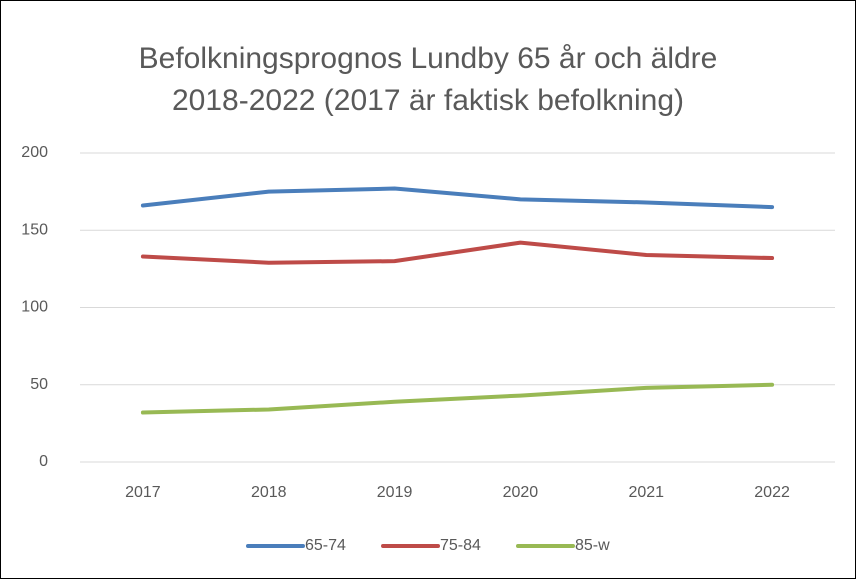 The width and height of the screenshot is (856, 579). Describe the element at coordinates (395, 492) in the screenshot. I see `x-tick-label: 2019` at that location.